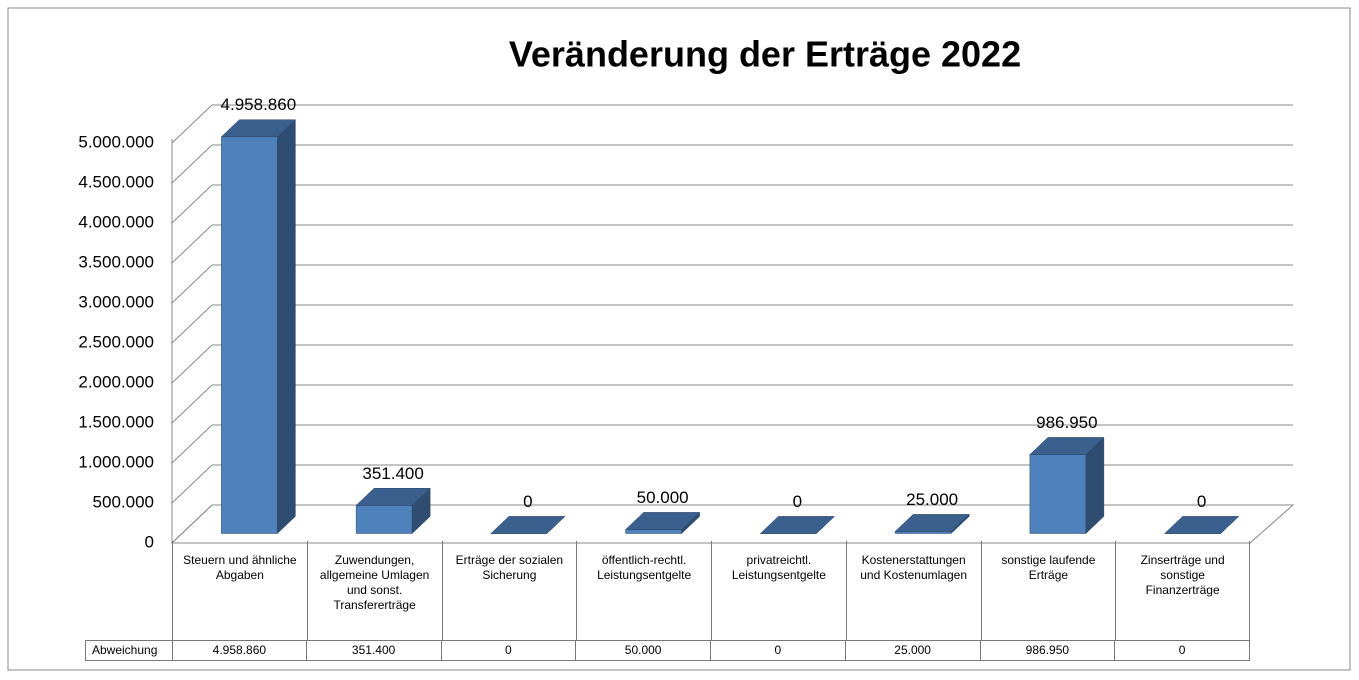 The width and height of the screenshot is (1359, 680). What do you see at coordinates (913, 590) in the screenshot?
I see `category-label: Kostenerstattungen und Kostenumlagen` at bounding box center [913, 590].